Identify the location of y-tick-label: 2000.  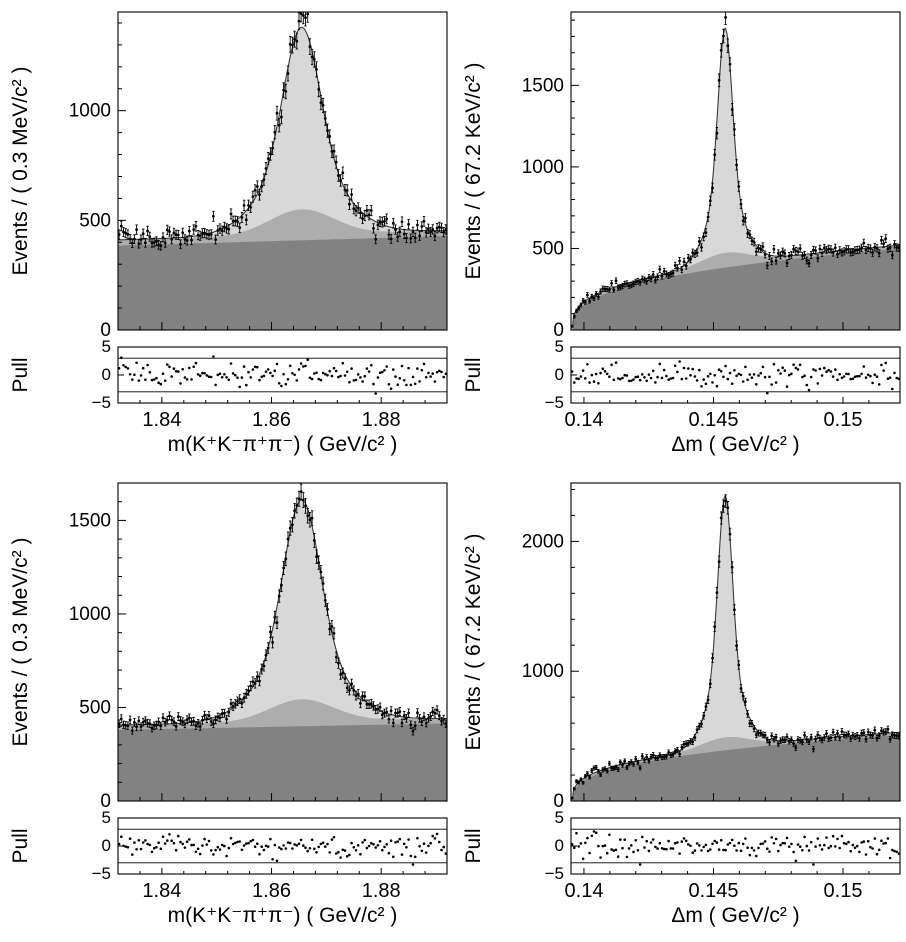
(543, 541).